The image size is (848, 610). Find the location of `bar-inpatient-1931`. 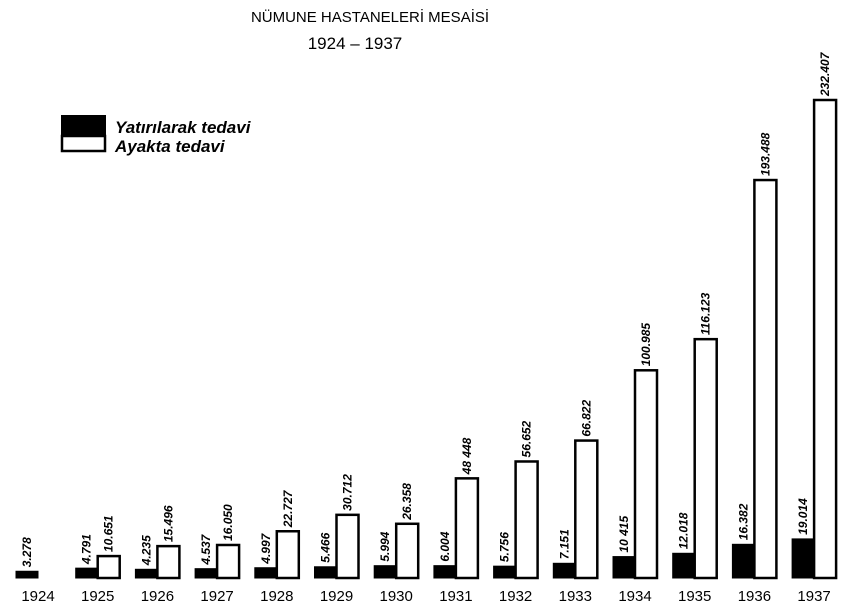

bar-inpatient-1931 is located at coordinates (445, 572).